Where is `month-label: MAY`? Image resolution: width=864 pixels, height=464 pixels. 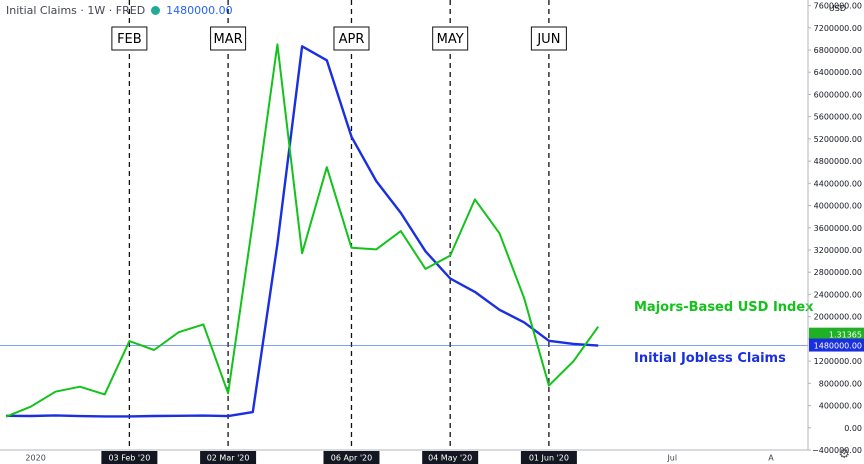 month-label: MAY is located at coordinates (450, 39).